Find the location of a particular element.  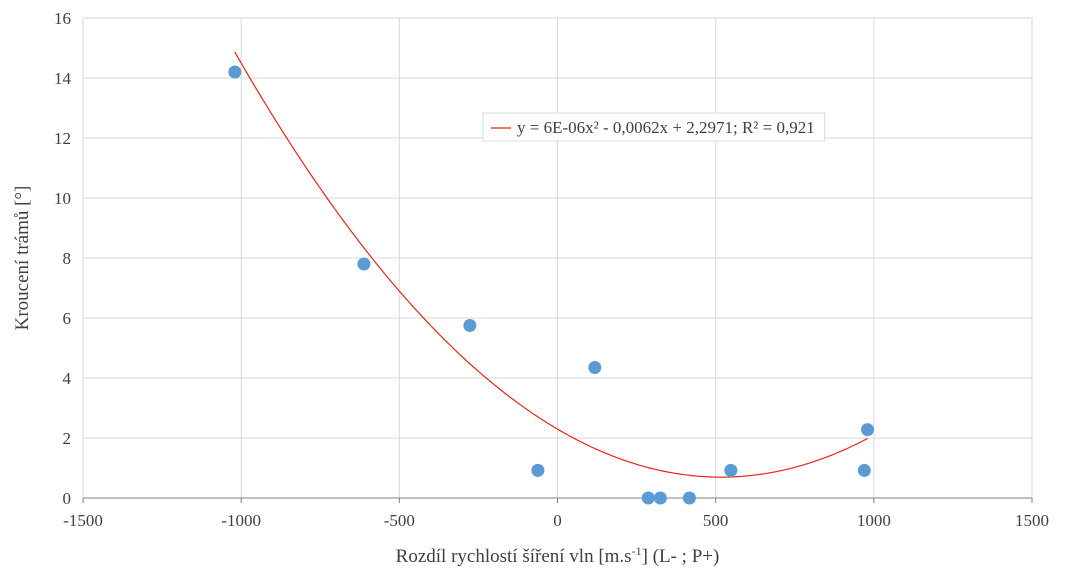

x-tick-label: 500 is located at coordinates (716, 520).